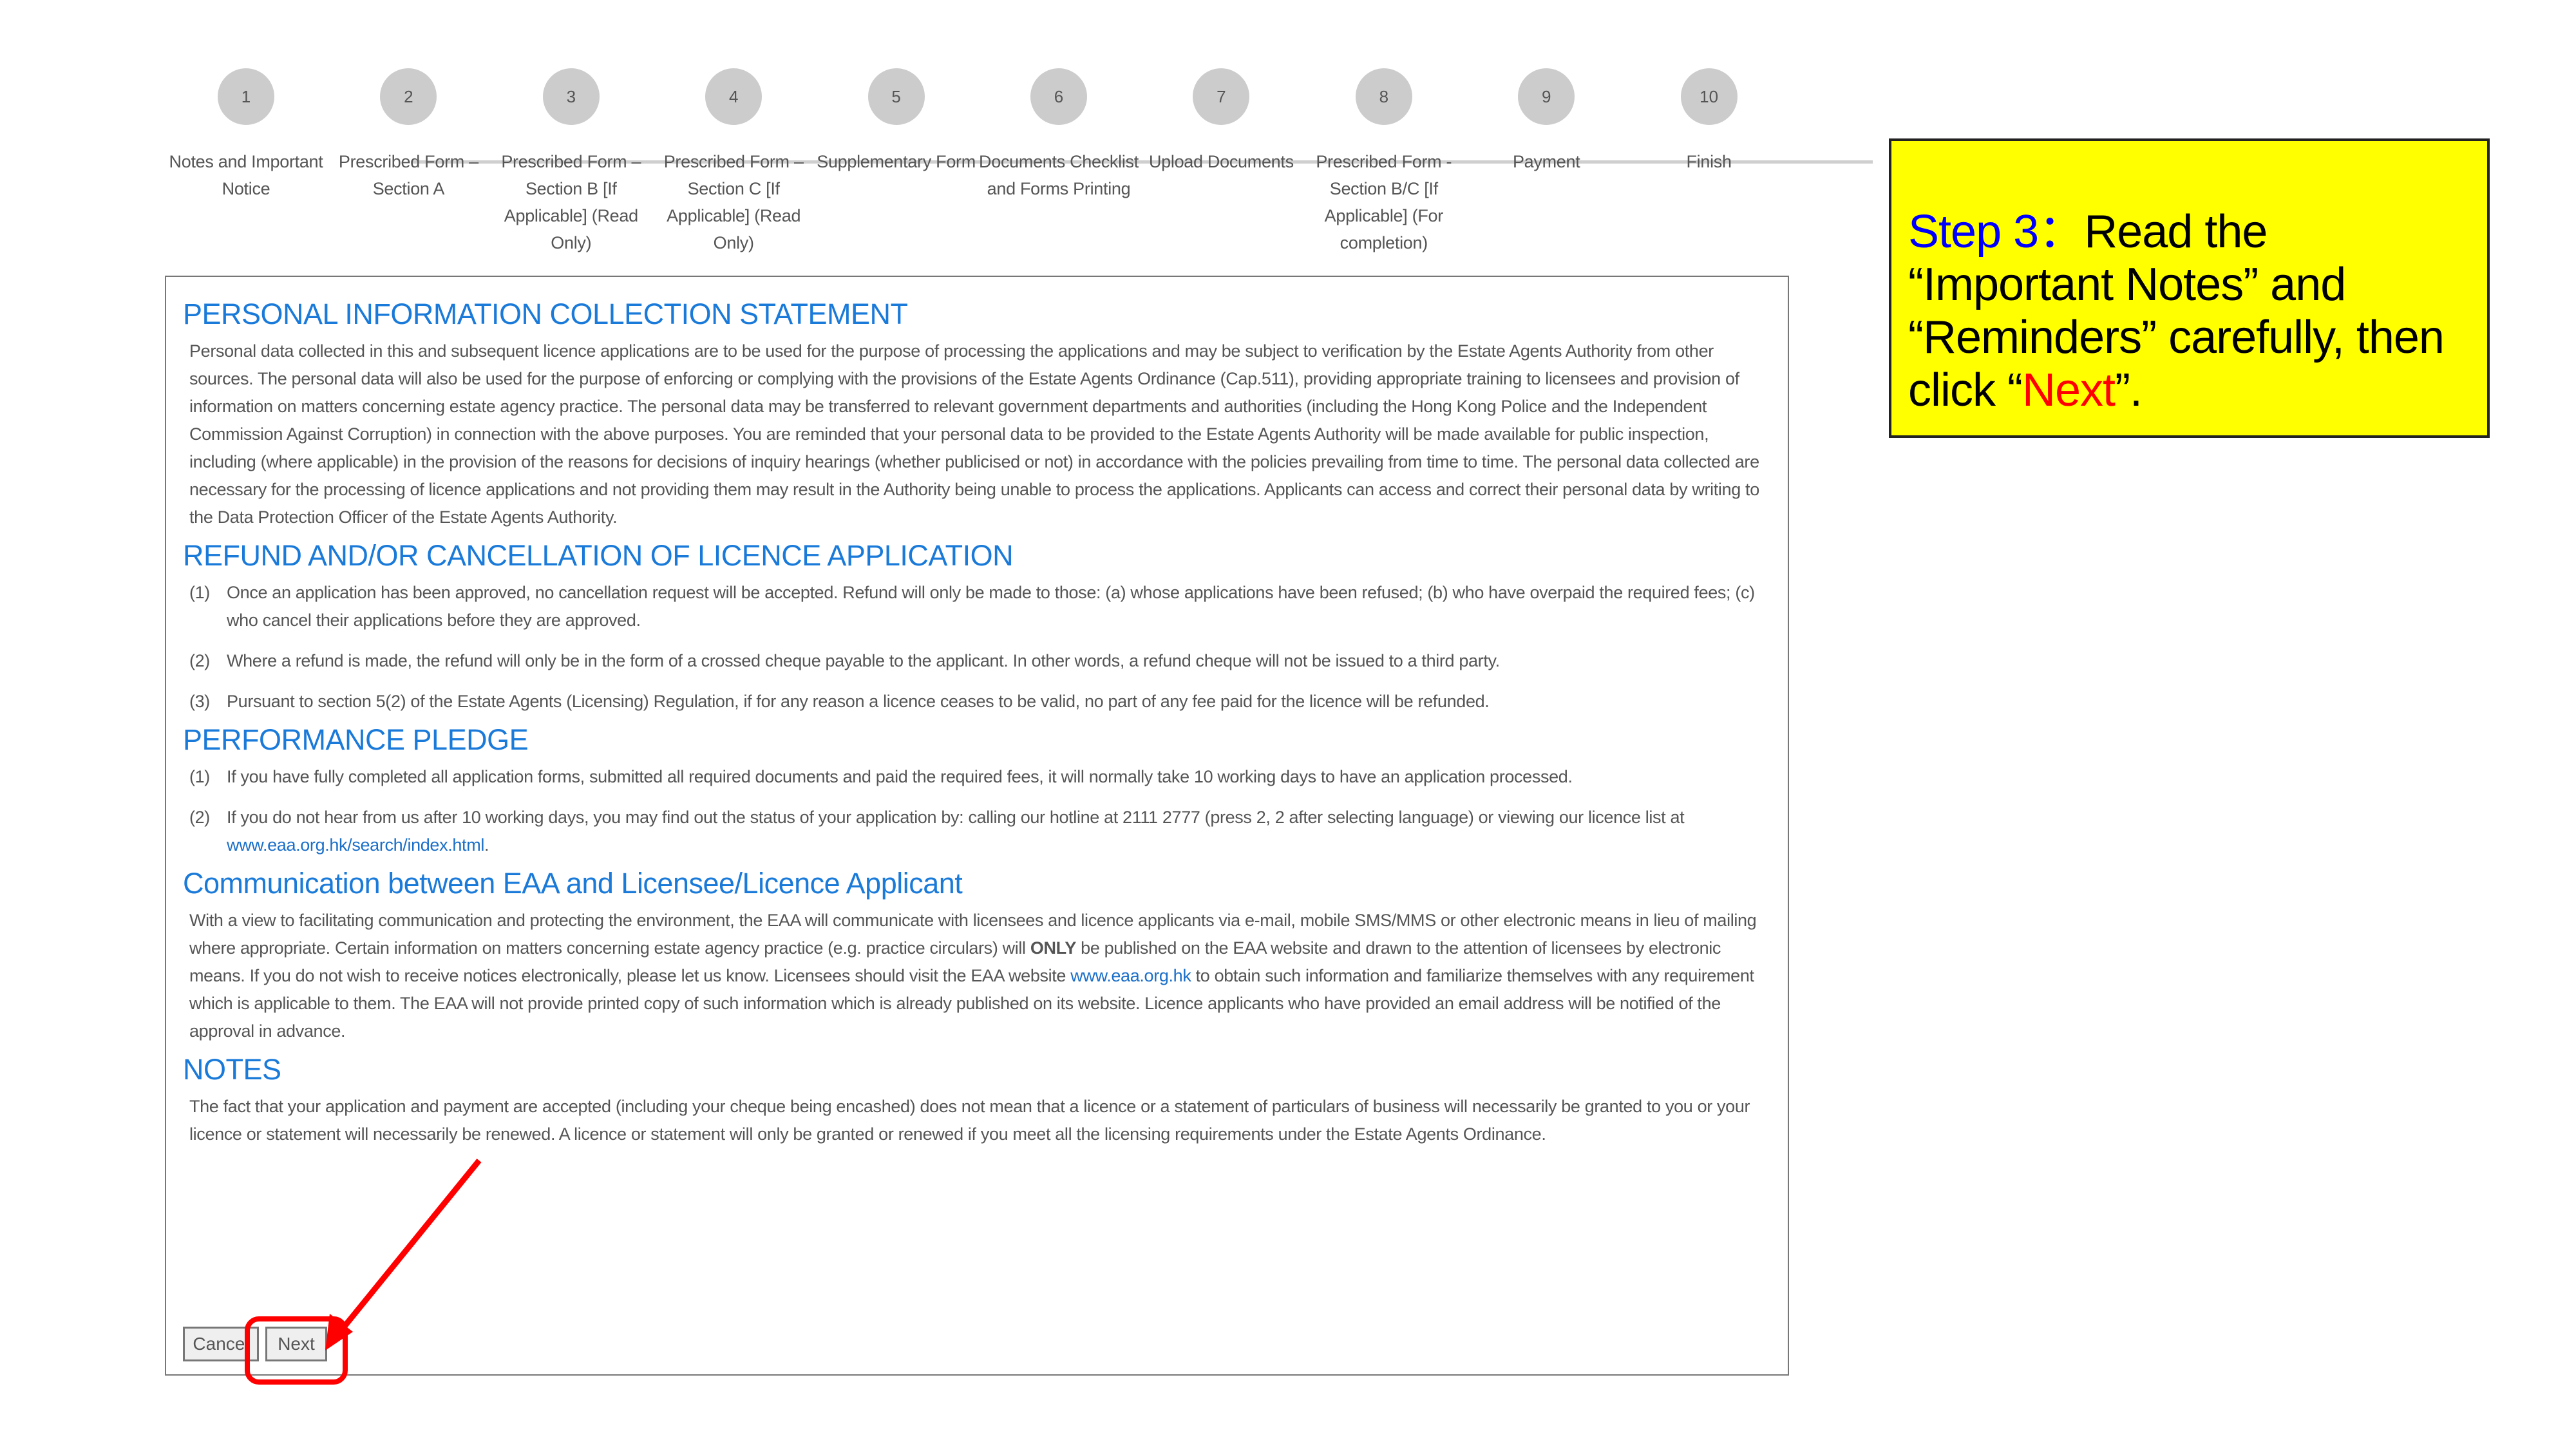  I want to click on step-9: 9 Payment, so click(1546, 121).